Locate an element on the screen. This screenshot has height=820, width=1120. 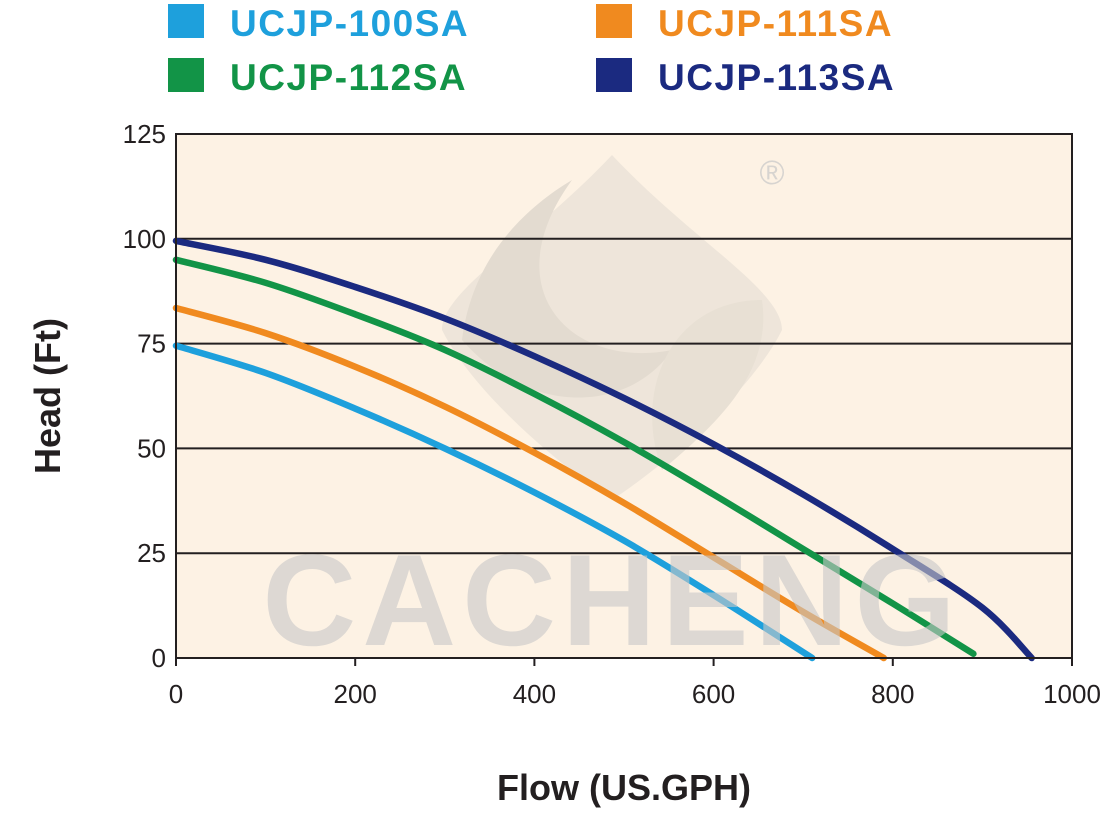
y-tick-label-50: 50 is located at coordinates (151, 448).